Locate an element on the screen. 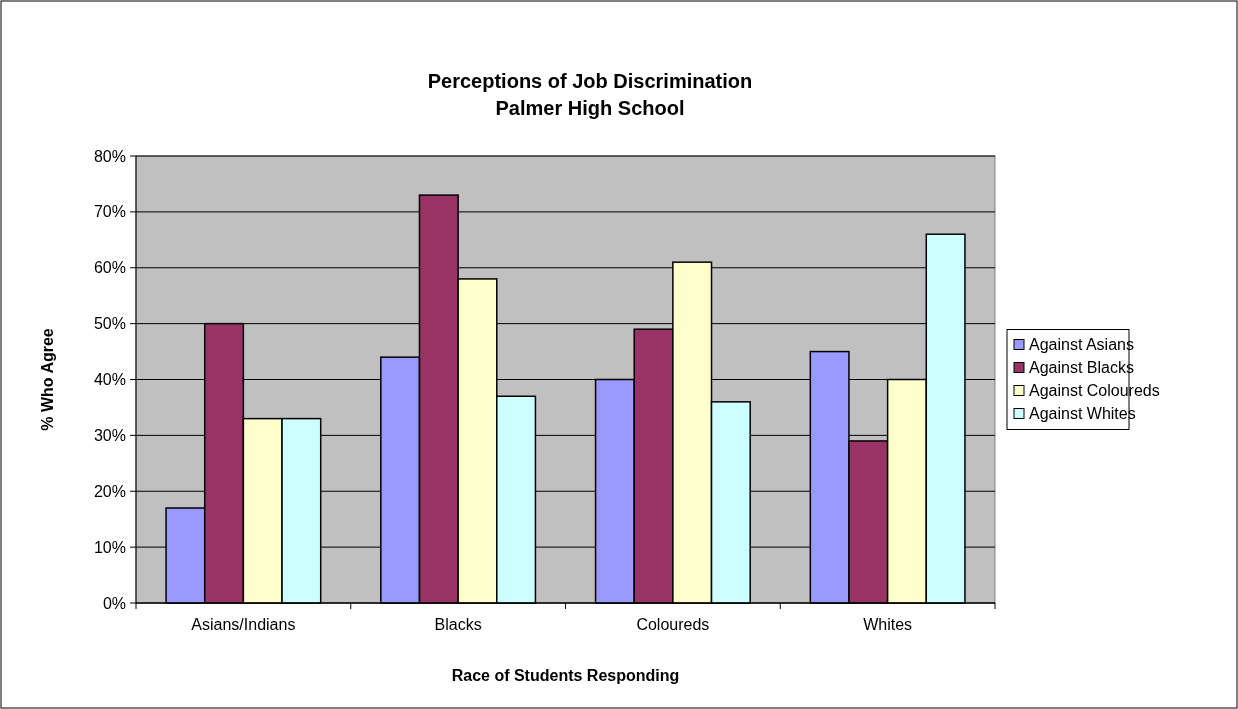 The image size is (1238, 709). y-tick-label: 30% is located at coordinates (109, 435).